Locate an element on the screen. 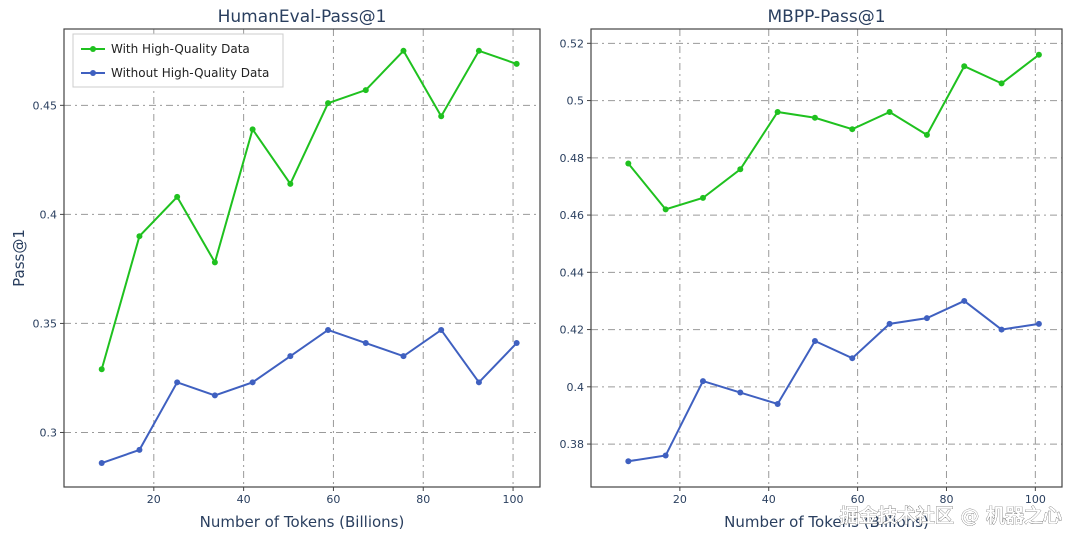  y-tick-label: 0.38 is located at coordinates (572, 444).